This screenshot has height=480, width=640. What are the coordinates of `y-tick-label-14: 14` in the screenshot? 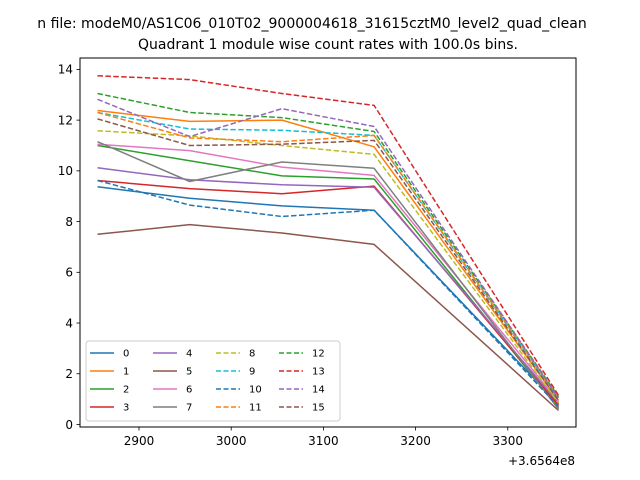 It's located at (65, 70).